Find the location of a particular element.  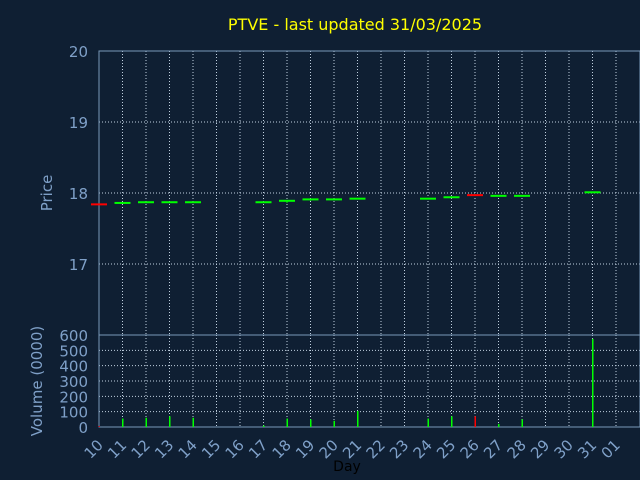

x-tick-label: 01 is located at coordinates (611, 449).